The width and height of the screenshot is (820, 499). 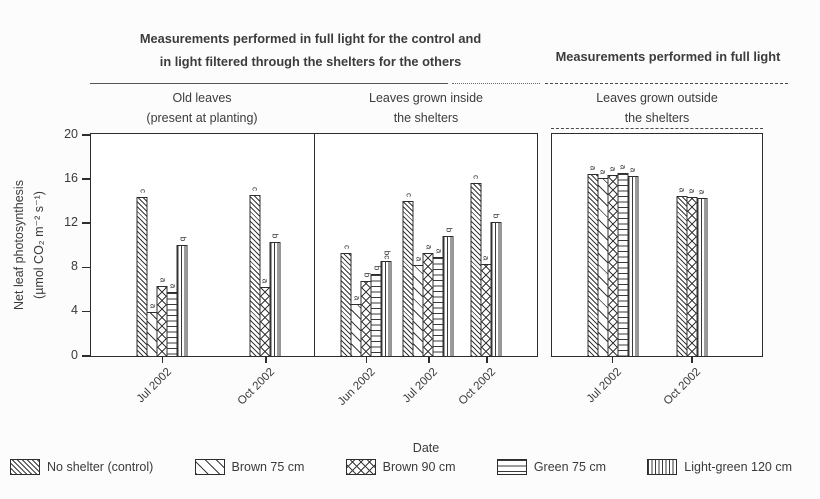 I want to click on legend-item: Light-green 120 cm, so click(x=719, y=467).